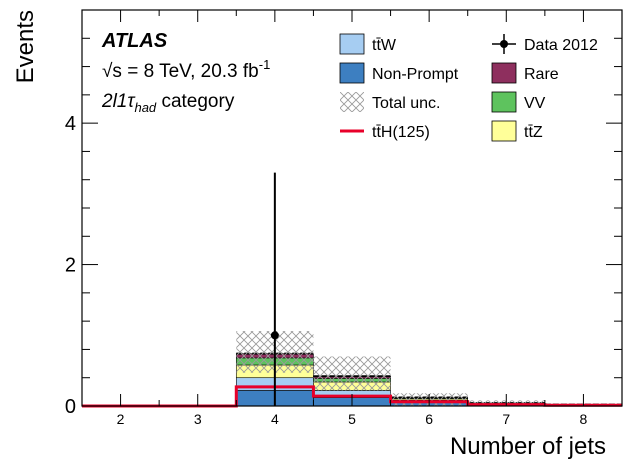  What do you see at coordinates (134, 41) in the screenshot?
I see `experiment-label: ATLAS` at bounding box center [134, 41].